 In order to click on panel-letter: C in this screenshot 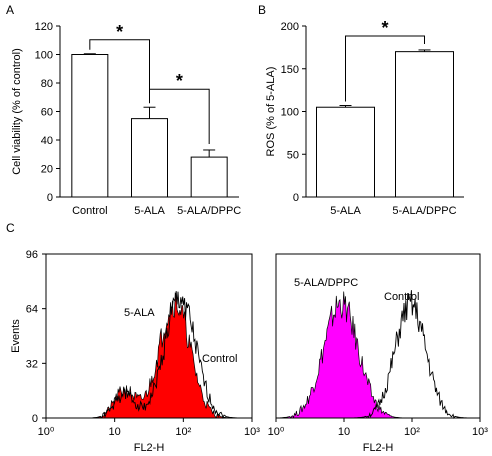, I will do `click(10, 228)`.